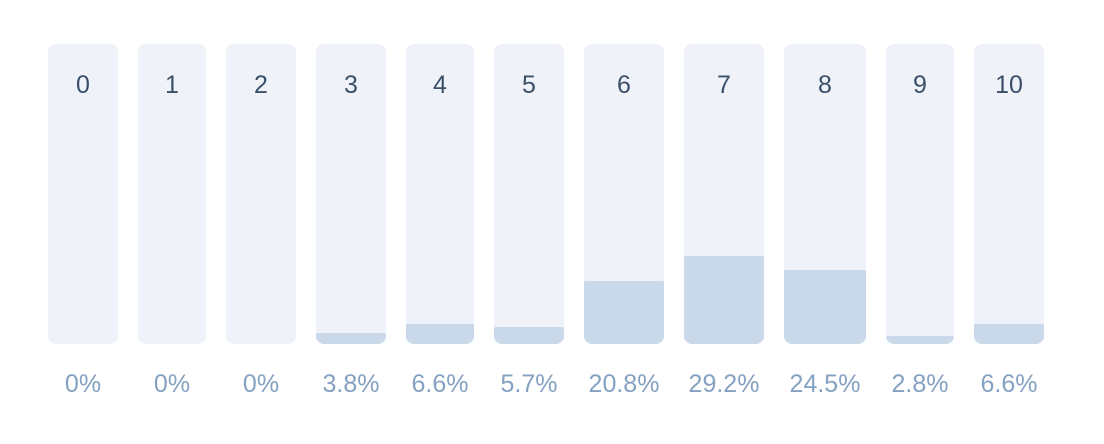  What do you see at coordinates (529, 384) in the screenshot?
I see `percent-label: 5.7%` at bounding box center [529, 384].